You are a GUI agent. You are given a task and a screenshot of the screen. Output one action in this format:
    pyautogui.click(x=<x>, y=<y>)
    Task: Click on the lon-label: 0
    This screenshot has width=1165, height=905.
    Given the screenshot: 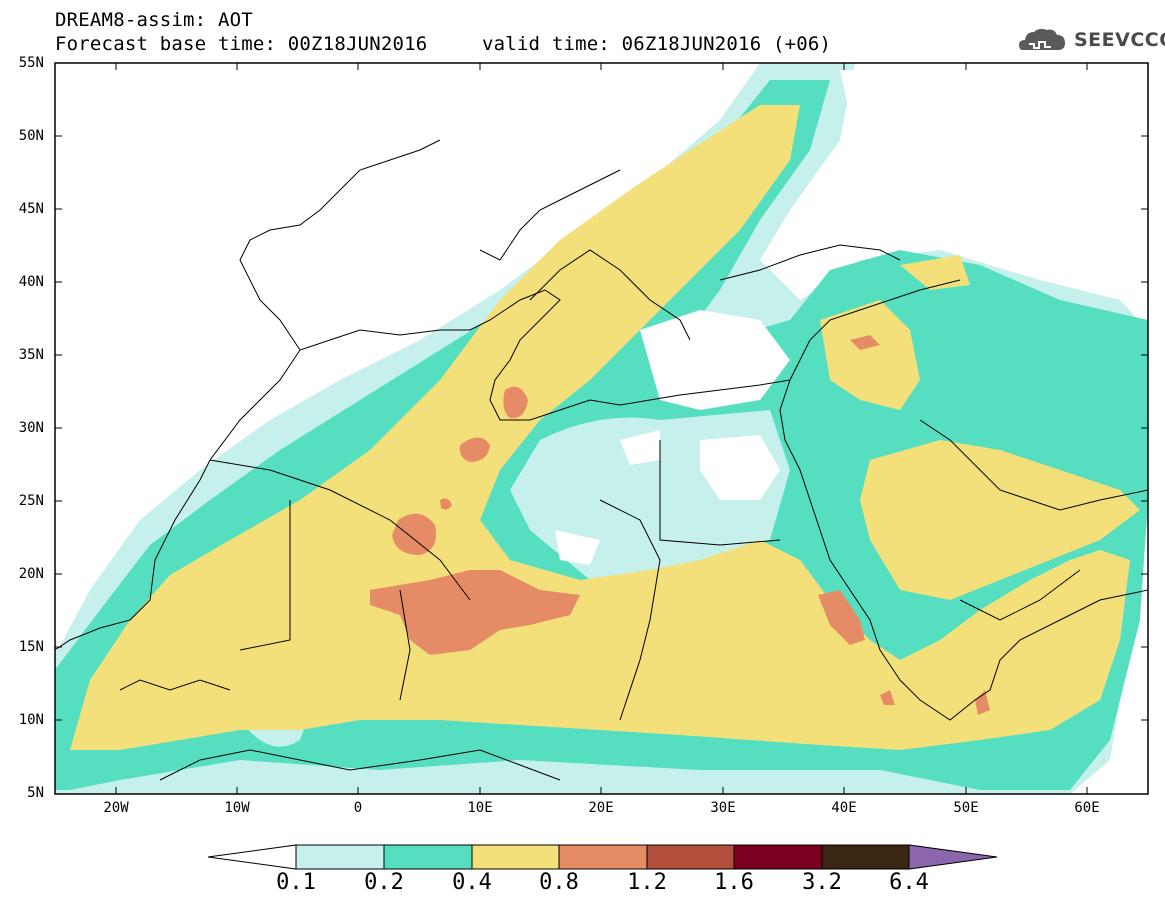 What is the action you would take?
    pyautogui.click(x=358, y=808)
    